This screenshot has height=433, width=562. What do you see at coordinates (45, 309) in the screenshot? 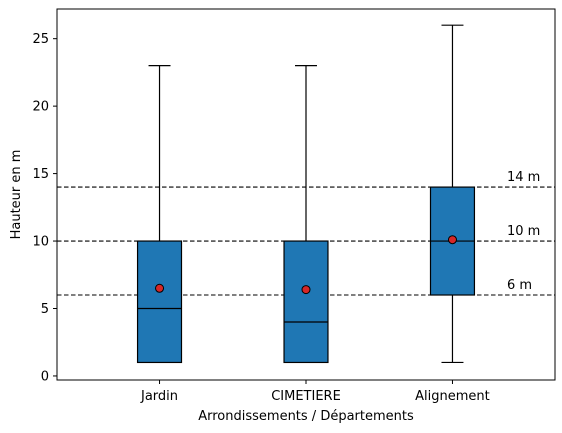
I see `y-tick-label: 5` at bounding box center [45, 309].